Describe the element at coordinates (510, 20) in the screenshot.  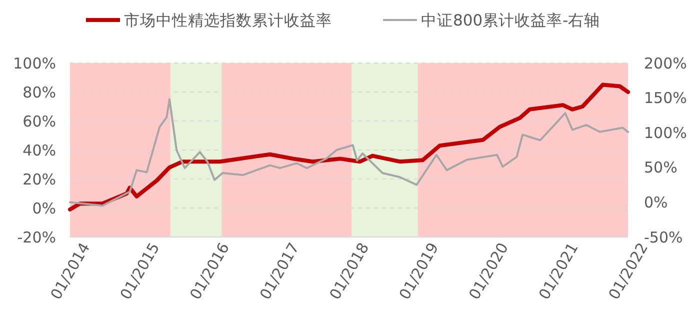
I see `legend-label: 中证800累计收益率-右轴` at that location.